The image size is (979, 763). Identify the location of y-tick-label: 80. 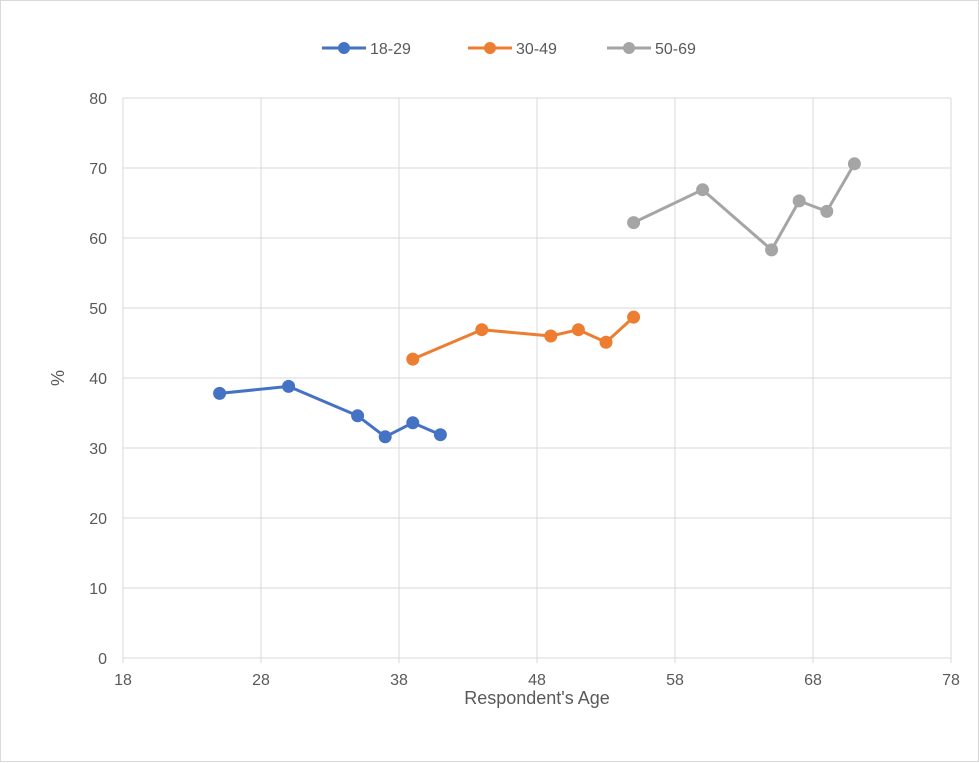
(98, 99).